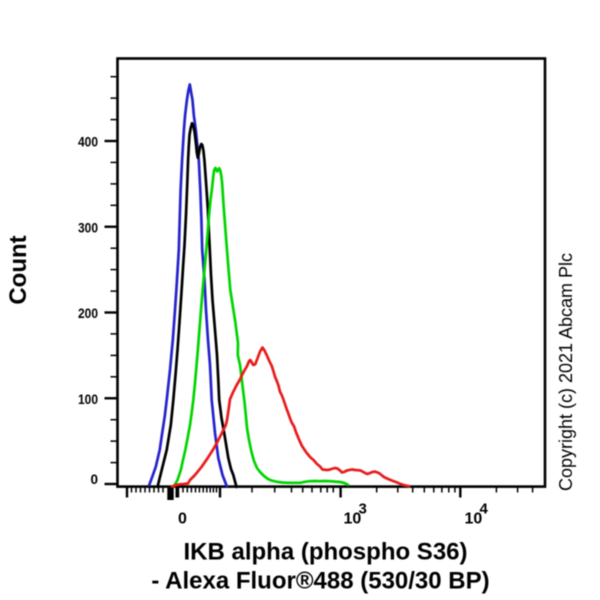 This screenshot has height=600, width=600. Describe the element at coordinates (325, 552) in the screenshot. I see `svg-text: IKB alpha (phospho S36)` at that location.